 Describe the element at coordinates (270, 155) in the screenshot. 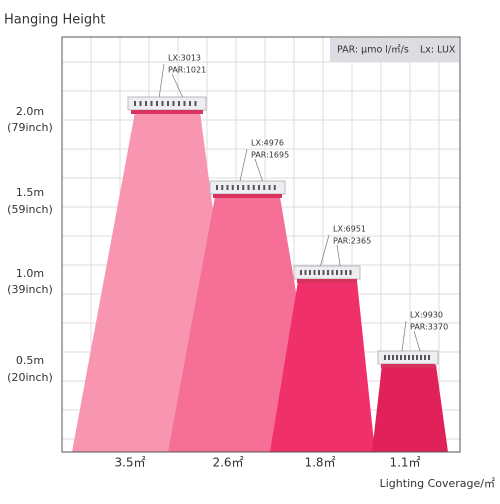

I see `par-label: PAR:1695` at that location.